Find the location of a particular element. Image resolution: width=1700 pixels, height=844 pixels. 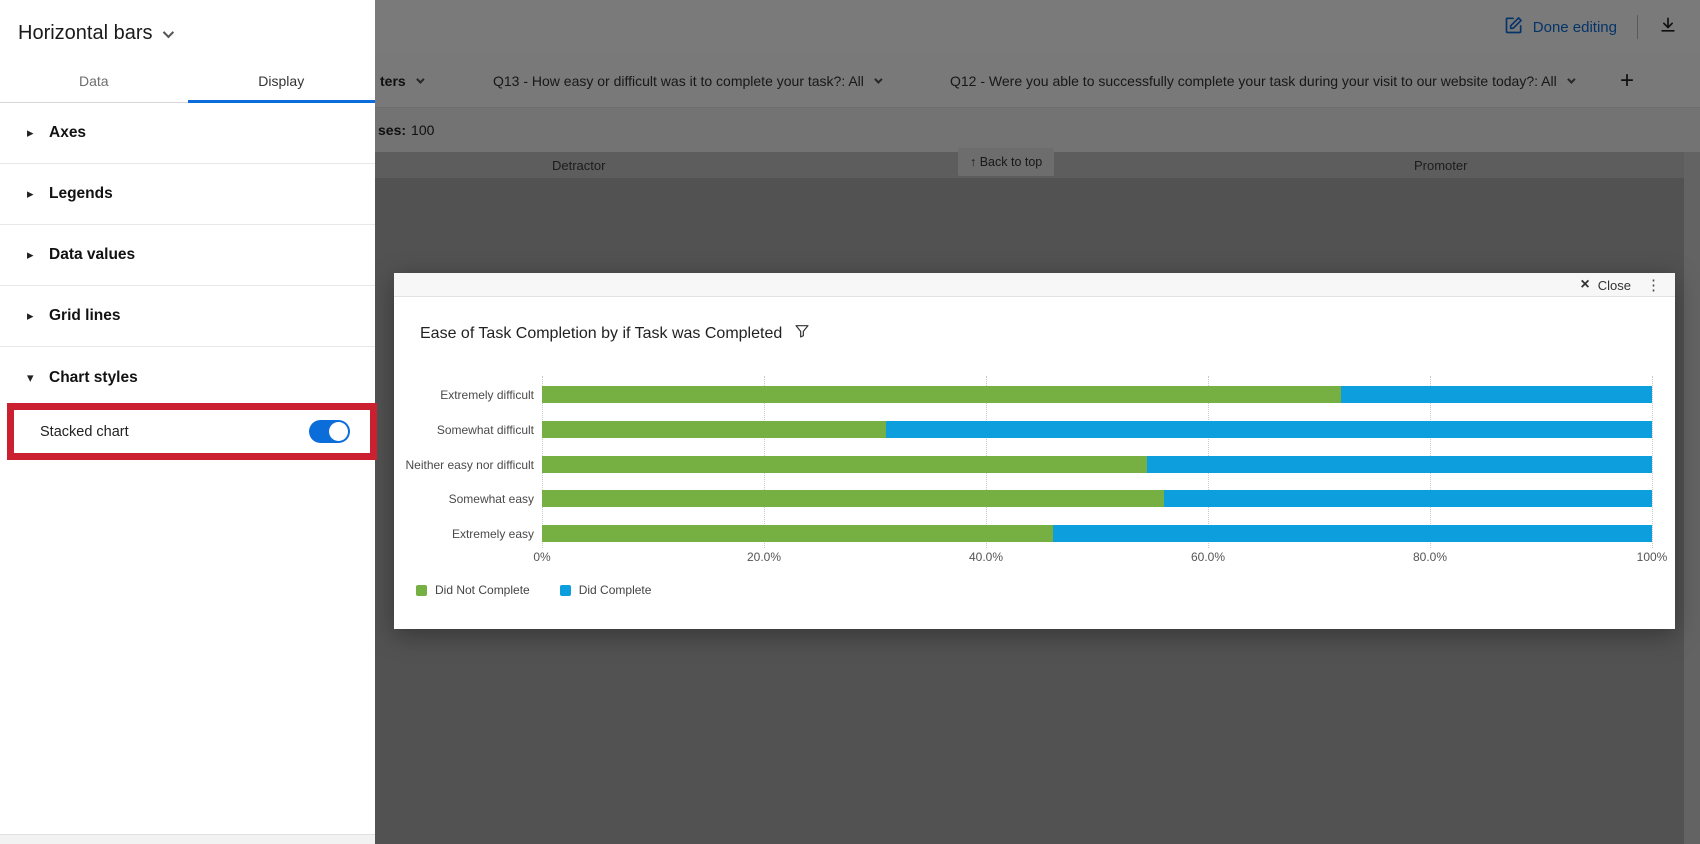

legend-item-did-not-complete: Did Not Complete is located at coordinates (473, 590).